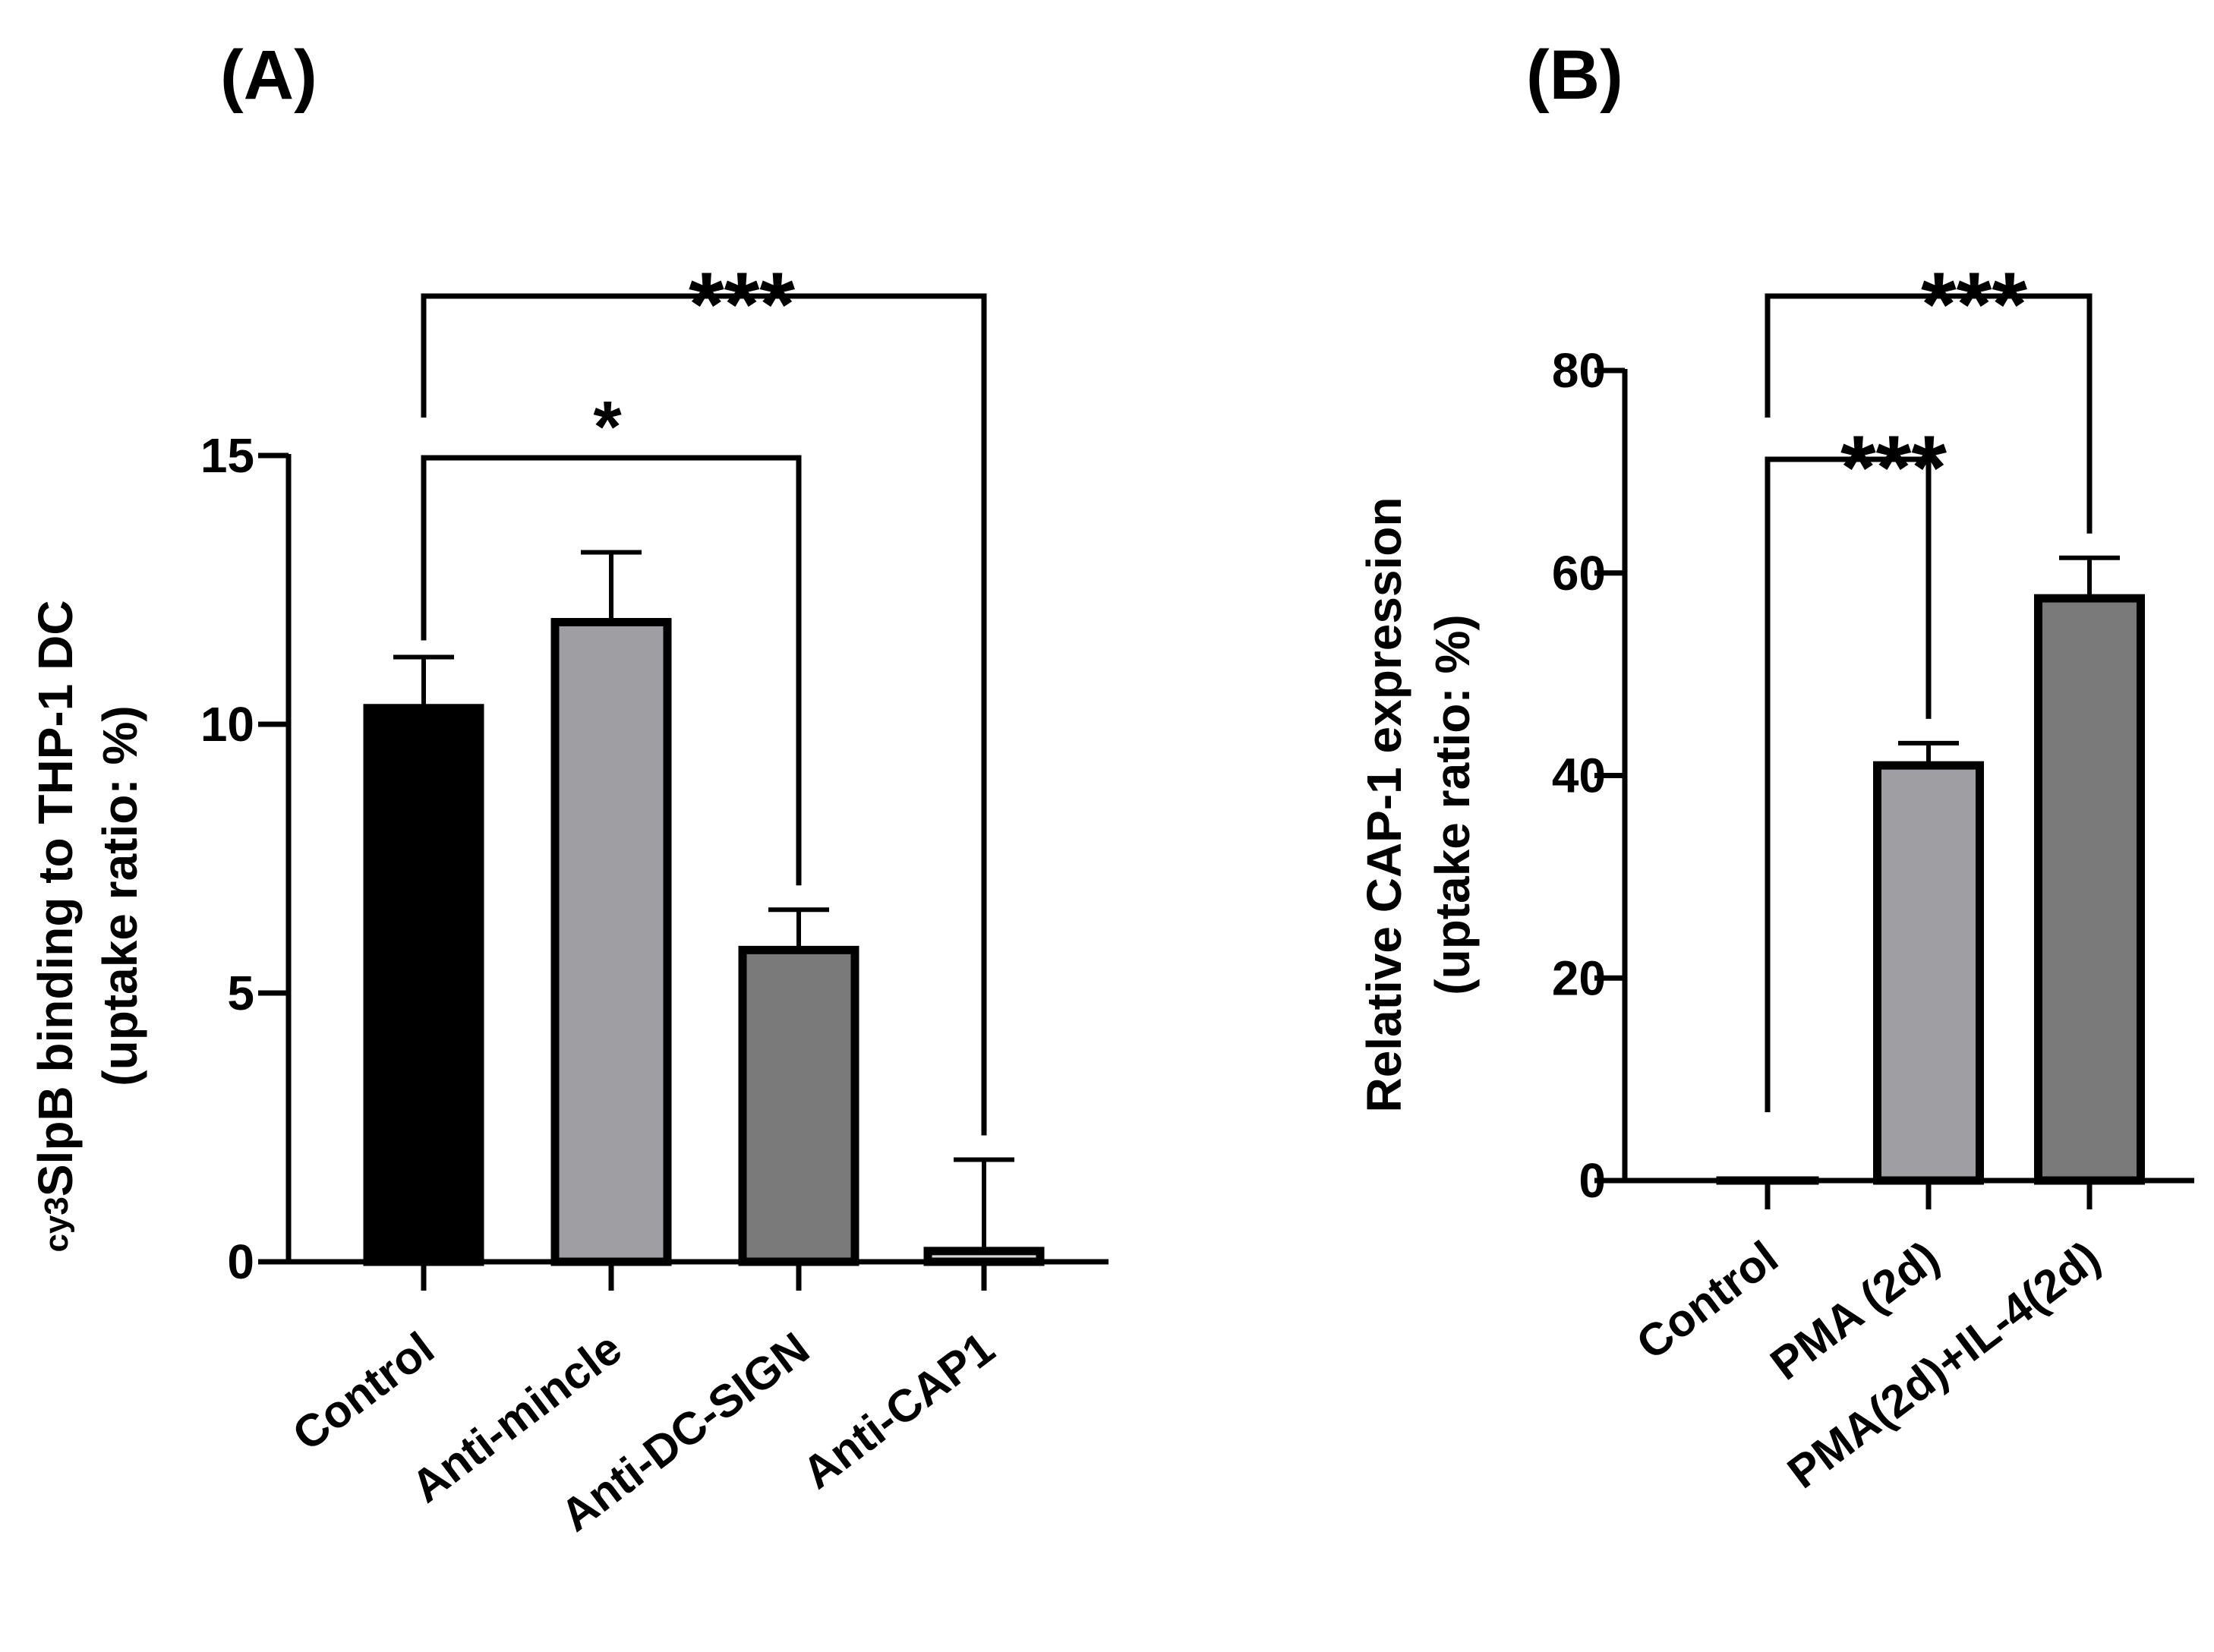 The image size is (2214, 1652). Describe the element at coordinates (1575, 75) in the screenshot. I see `panel-b-label: (B)` at that location.